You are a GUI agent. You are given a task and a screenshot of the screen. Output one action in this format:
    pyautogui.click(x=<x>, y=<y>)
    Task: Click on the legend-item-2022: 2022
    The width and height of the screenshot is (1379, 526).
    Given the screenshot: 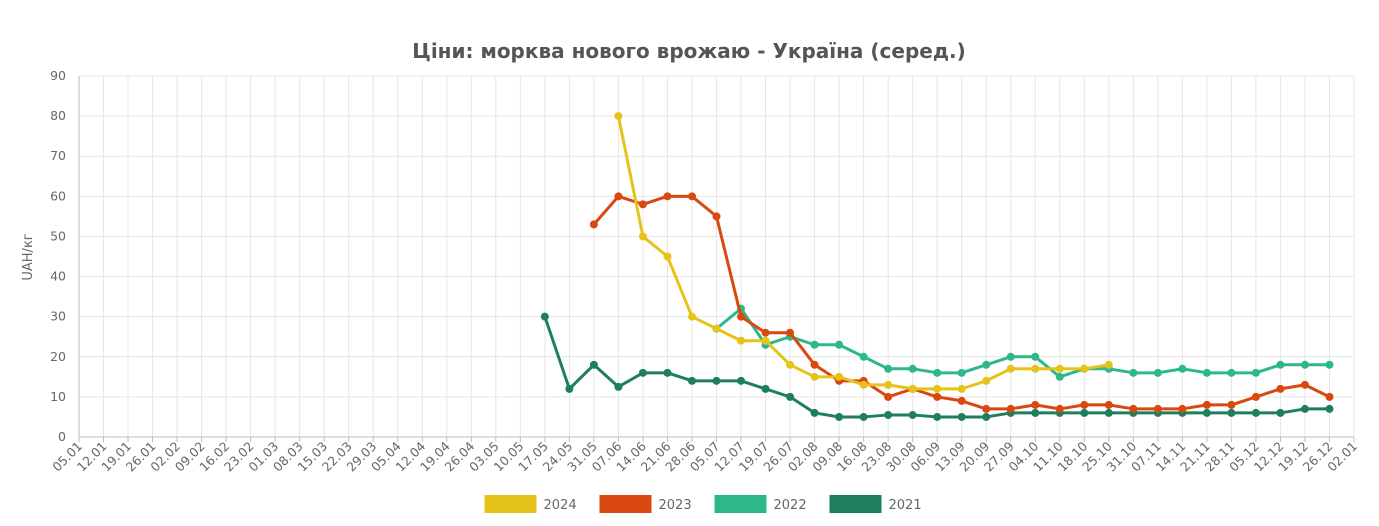 What is the action you would take?
    pyautogui.click(x=760, y=504)
    